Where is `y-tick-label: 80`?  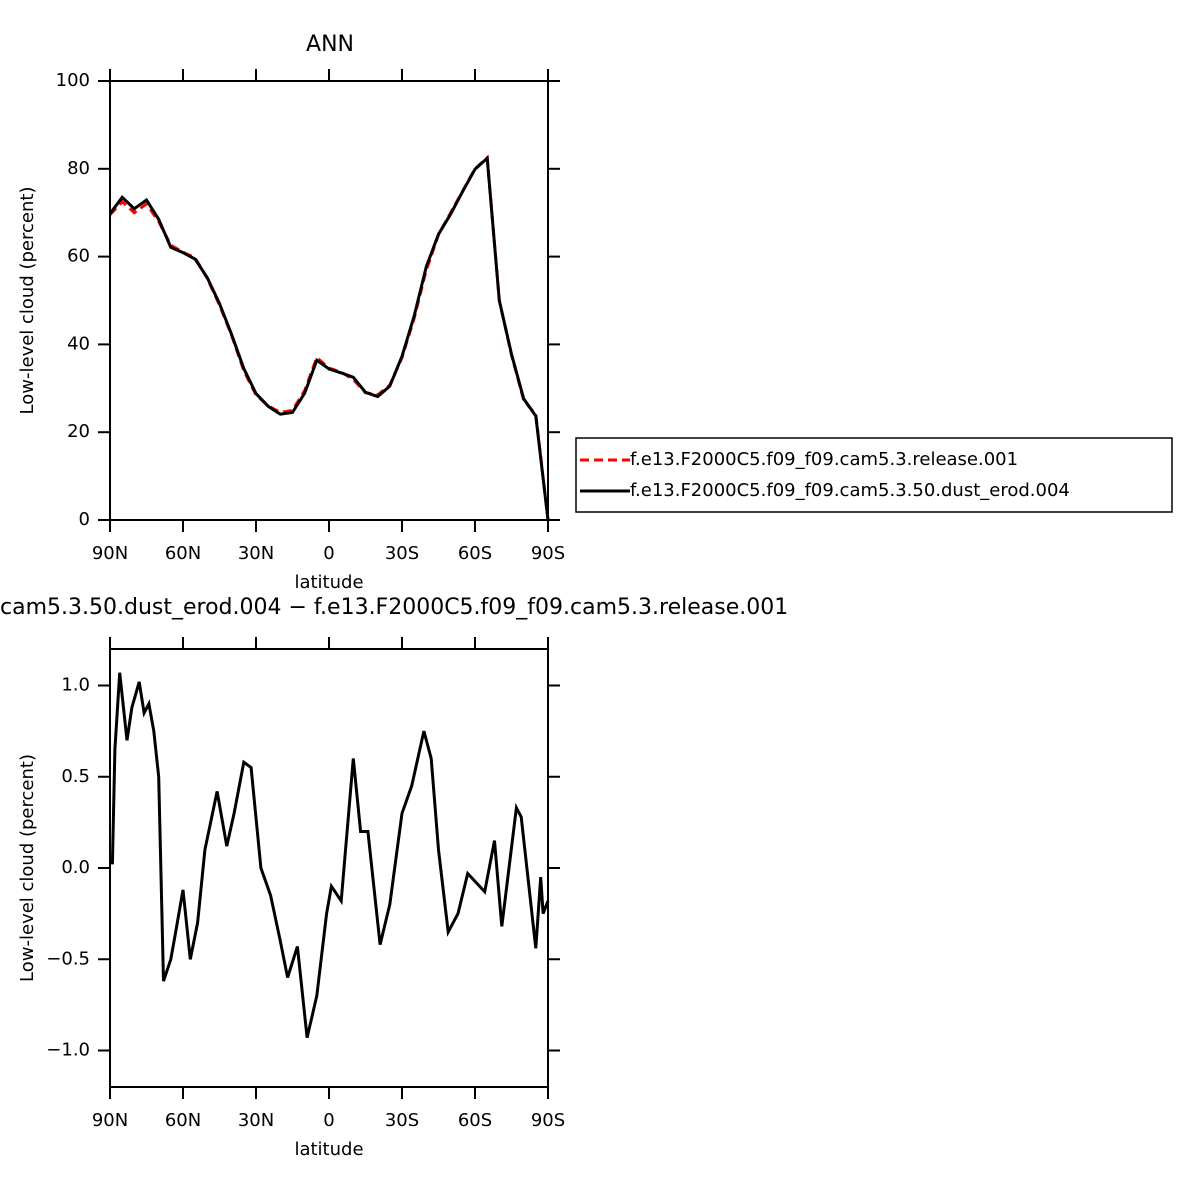 y-tick-label: 80 is located at coordinates (78, 168).